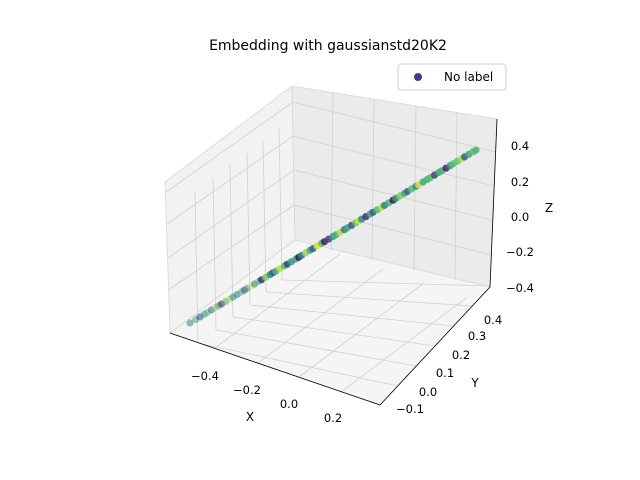 This screenshot has height=480, width=640. I want to click on legend-marker, so click(418, 77).